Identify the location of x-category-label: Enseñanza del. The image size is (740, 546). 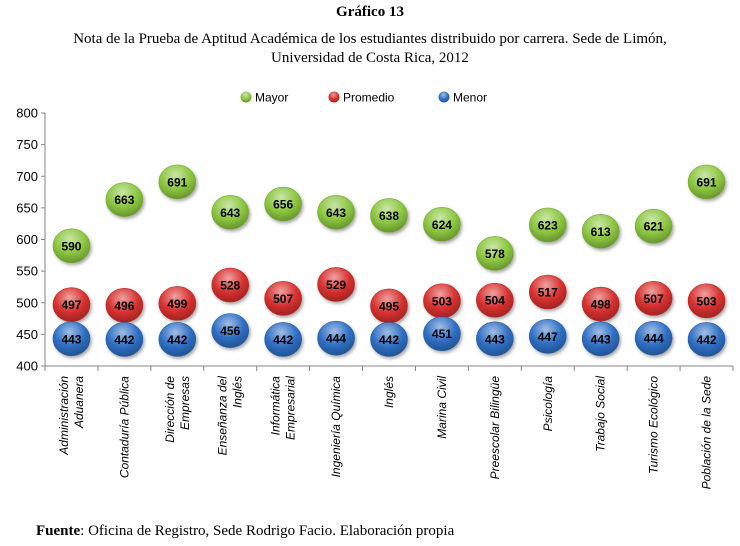
(223, 416).